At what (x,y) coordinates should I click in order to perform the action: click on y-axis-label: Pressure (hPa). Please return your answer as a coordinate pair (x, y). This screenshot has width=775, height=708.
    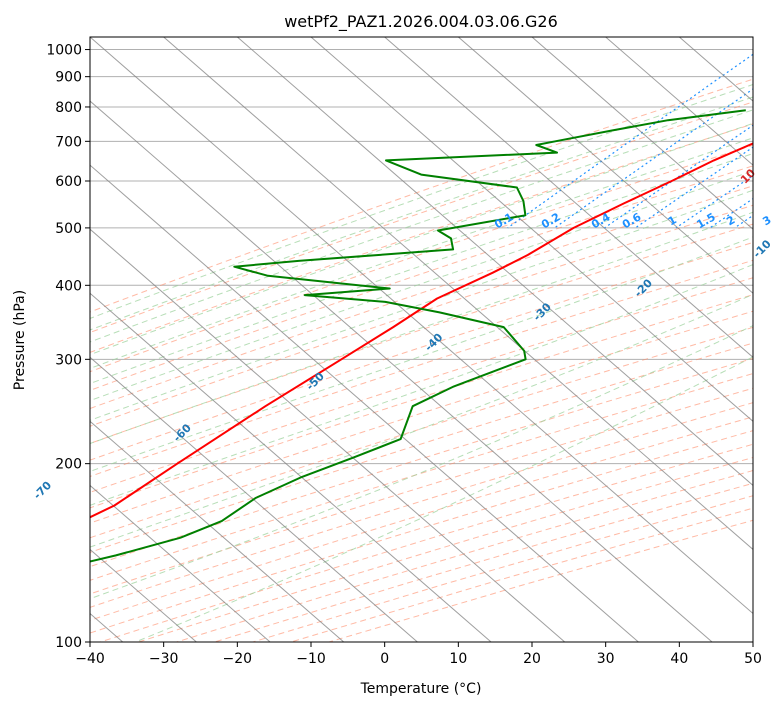
    Looking at the image, I should click on (20, 340).